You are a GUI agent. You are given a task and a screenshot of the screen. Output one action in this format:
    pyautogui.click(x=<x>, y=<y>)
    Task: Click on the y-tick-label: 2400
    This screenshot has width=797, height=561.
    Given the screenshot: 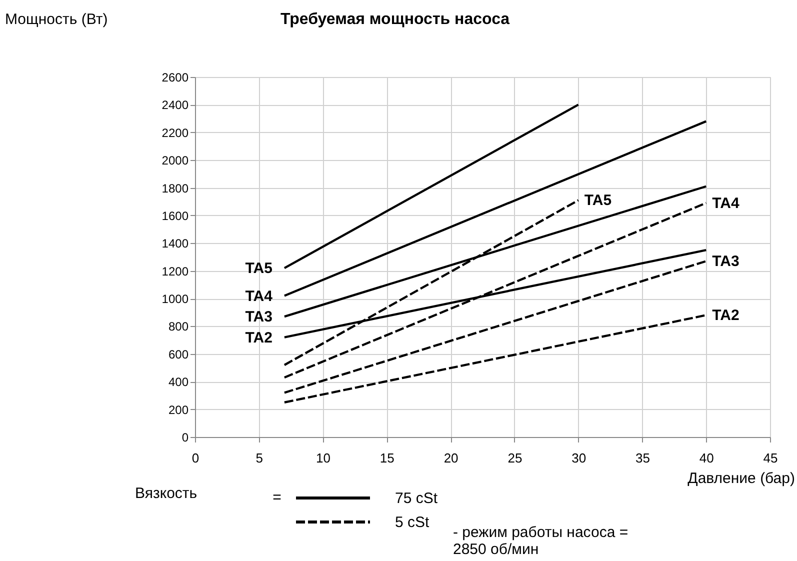 What is the action you would take?
    pyautogui.click(x=175, y=105)
    